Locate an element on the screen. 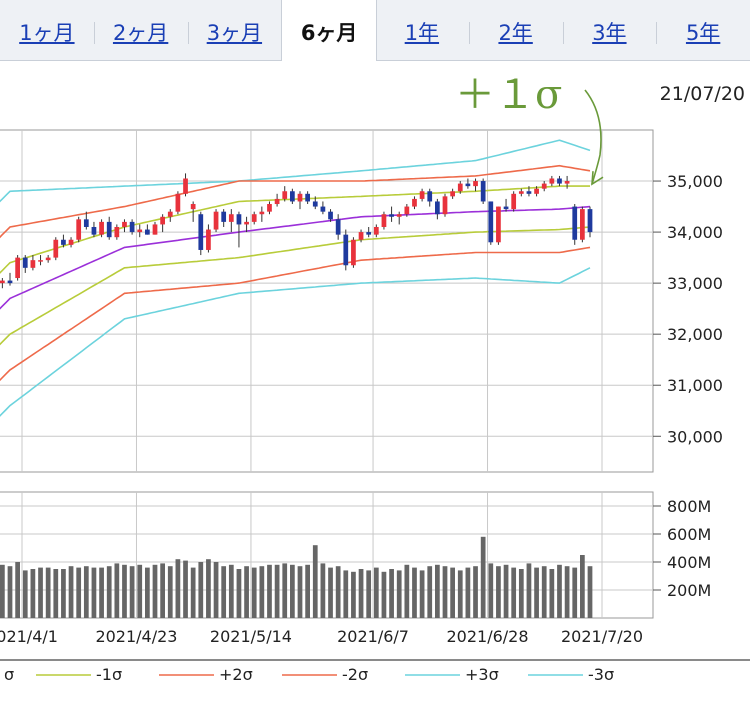  tab-6: 2年 is located at coordinates (515, 33).